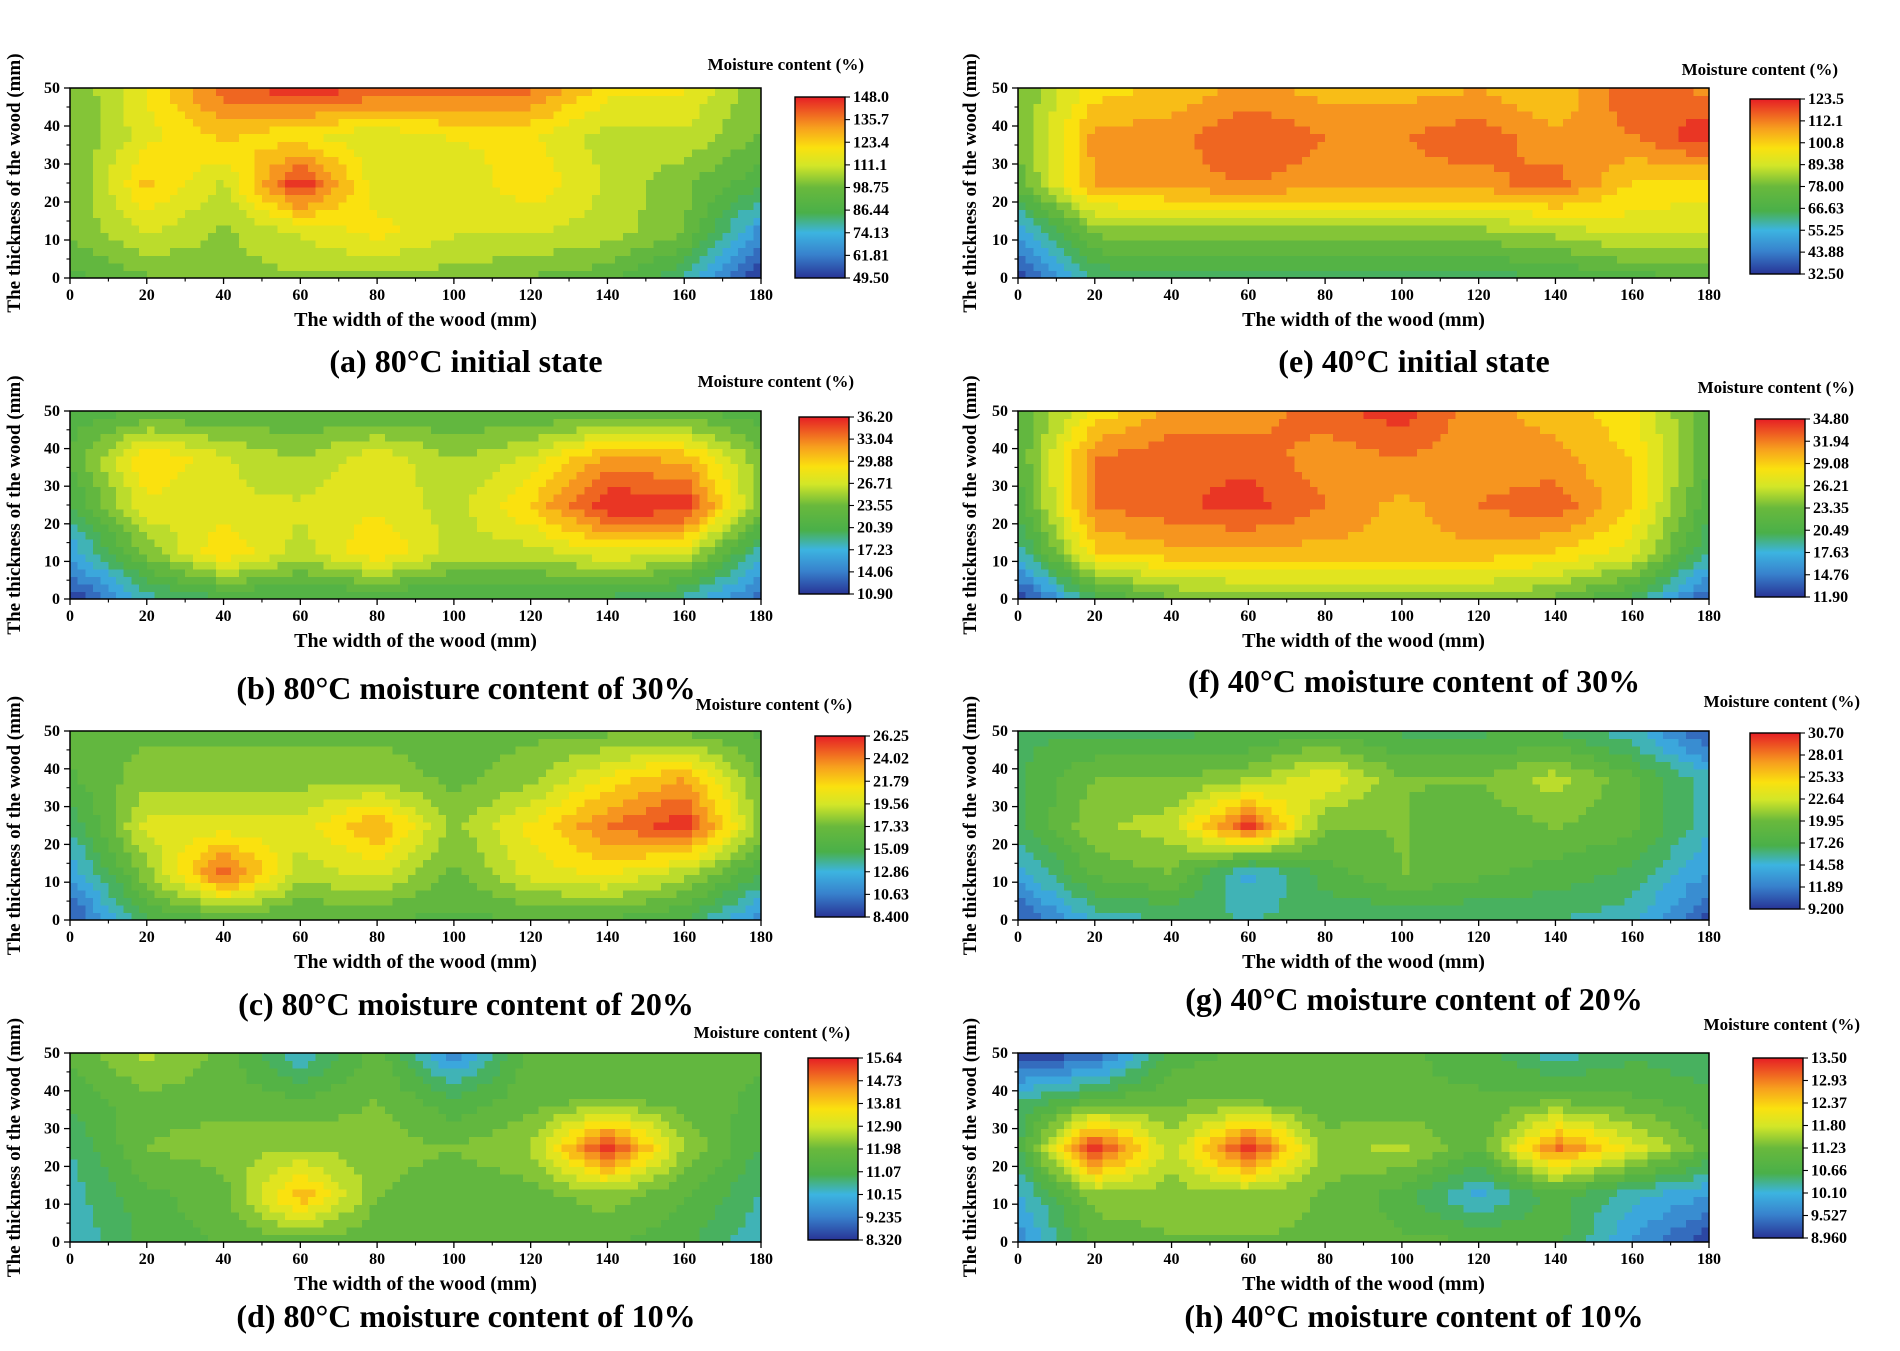 The width and height of the screenshot is (1900, 1351). What do you see at coordinates (531, 616) in the screenshot?
I see `x-tick-label: 120` at bounding box center [531, 616].